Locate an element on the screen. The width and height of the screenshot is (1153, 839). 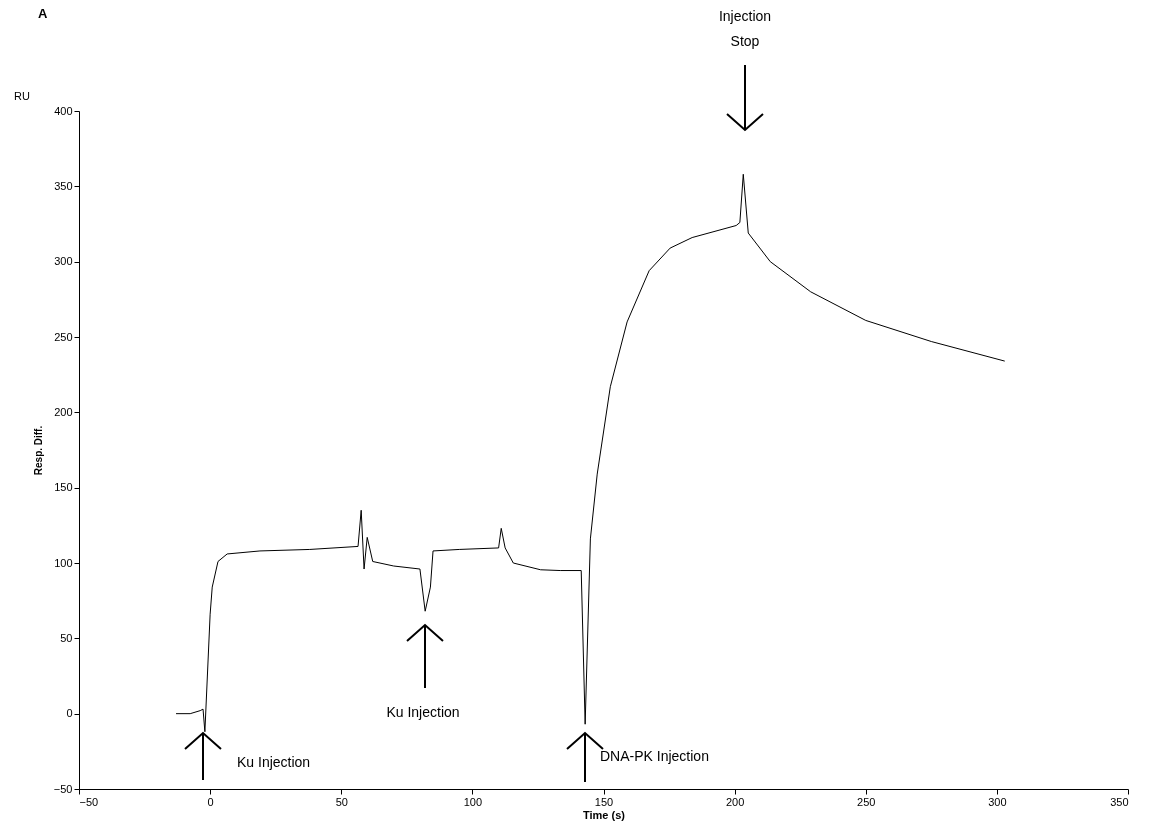
x-tick-label: 0 is located at coordinates (210, 801).